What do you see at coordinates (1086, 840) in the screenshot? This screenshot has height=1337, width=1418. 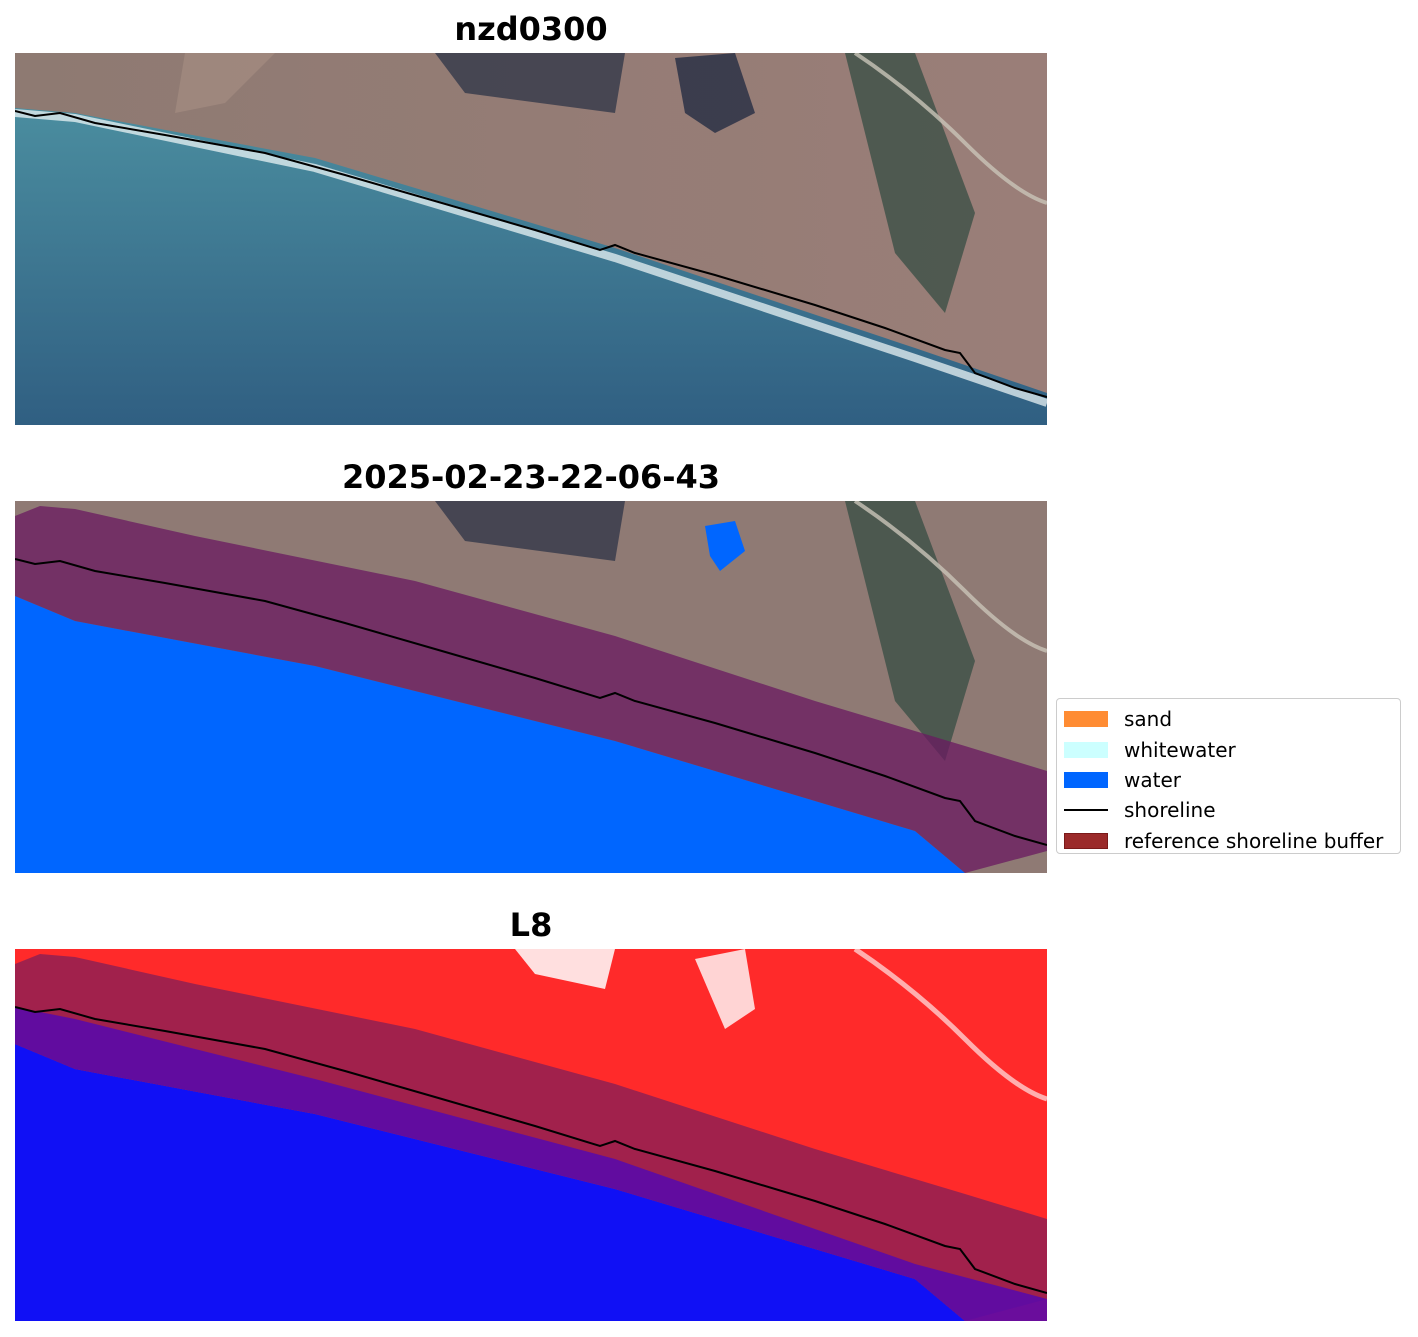 I see `buffer-swatch` at bounding box center [1086, 840].